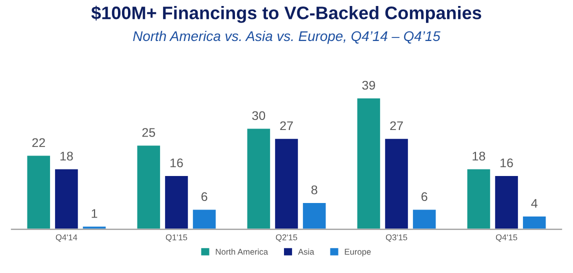  Describe the element at coordinates (314, 189) in the screenshot. I see `data-label: 8` at that location.